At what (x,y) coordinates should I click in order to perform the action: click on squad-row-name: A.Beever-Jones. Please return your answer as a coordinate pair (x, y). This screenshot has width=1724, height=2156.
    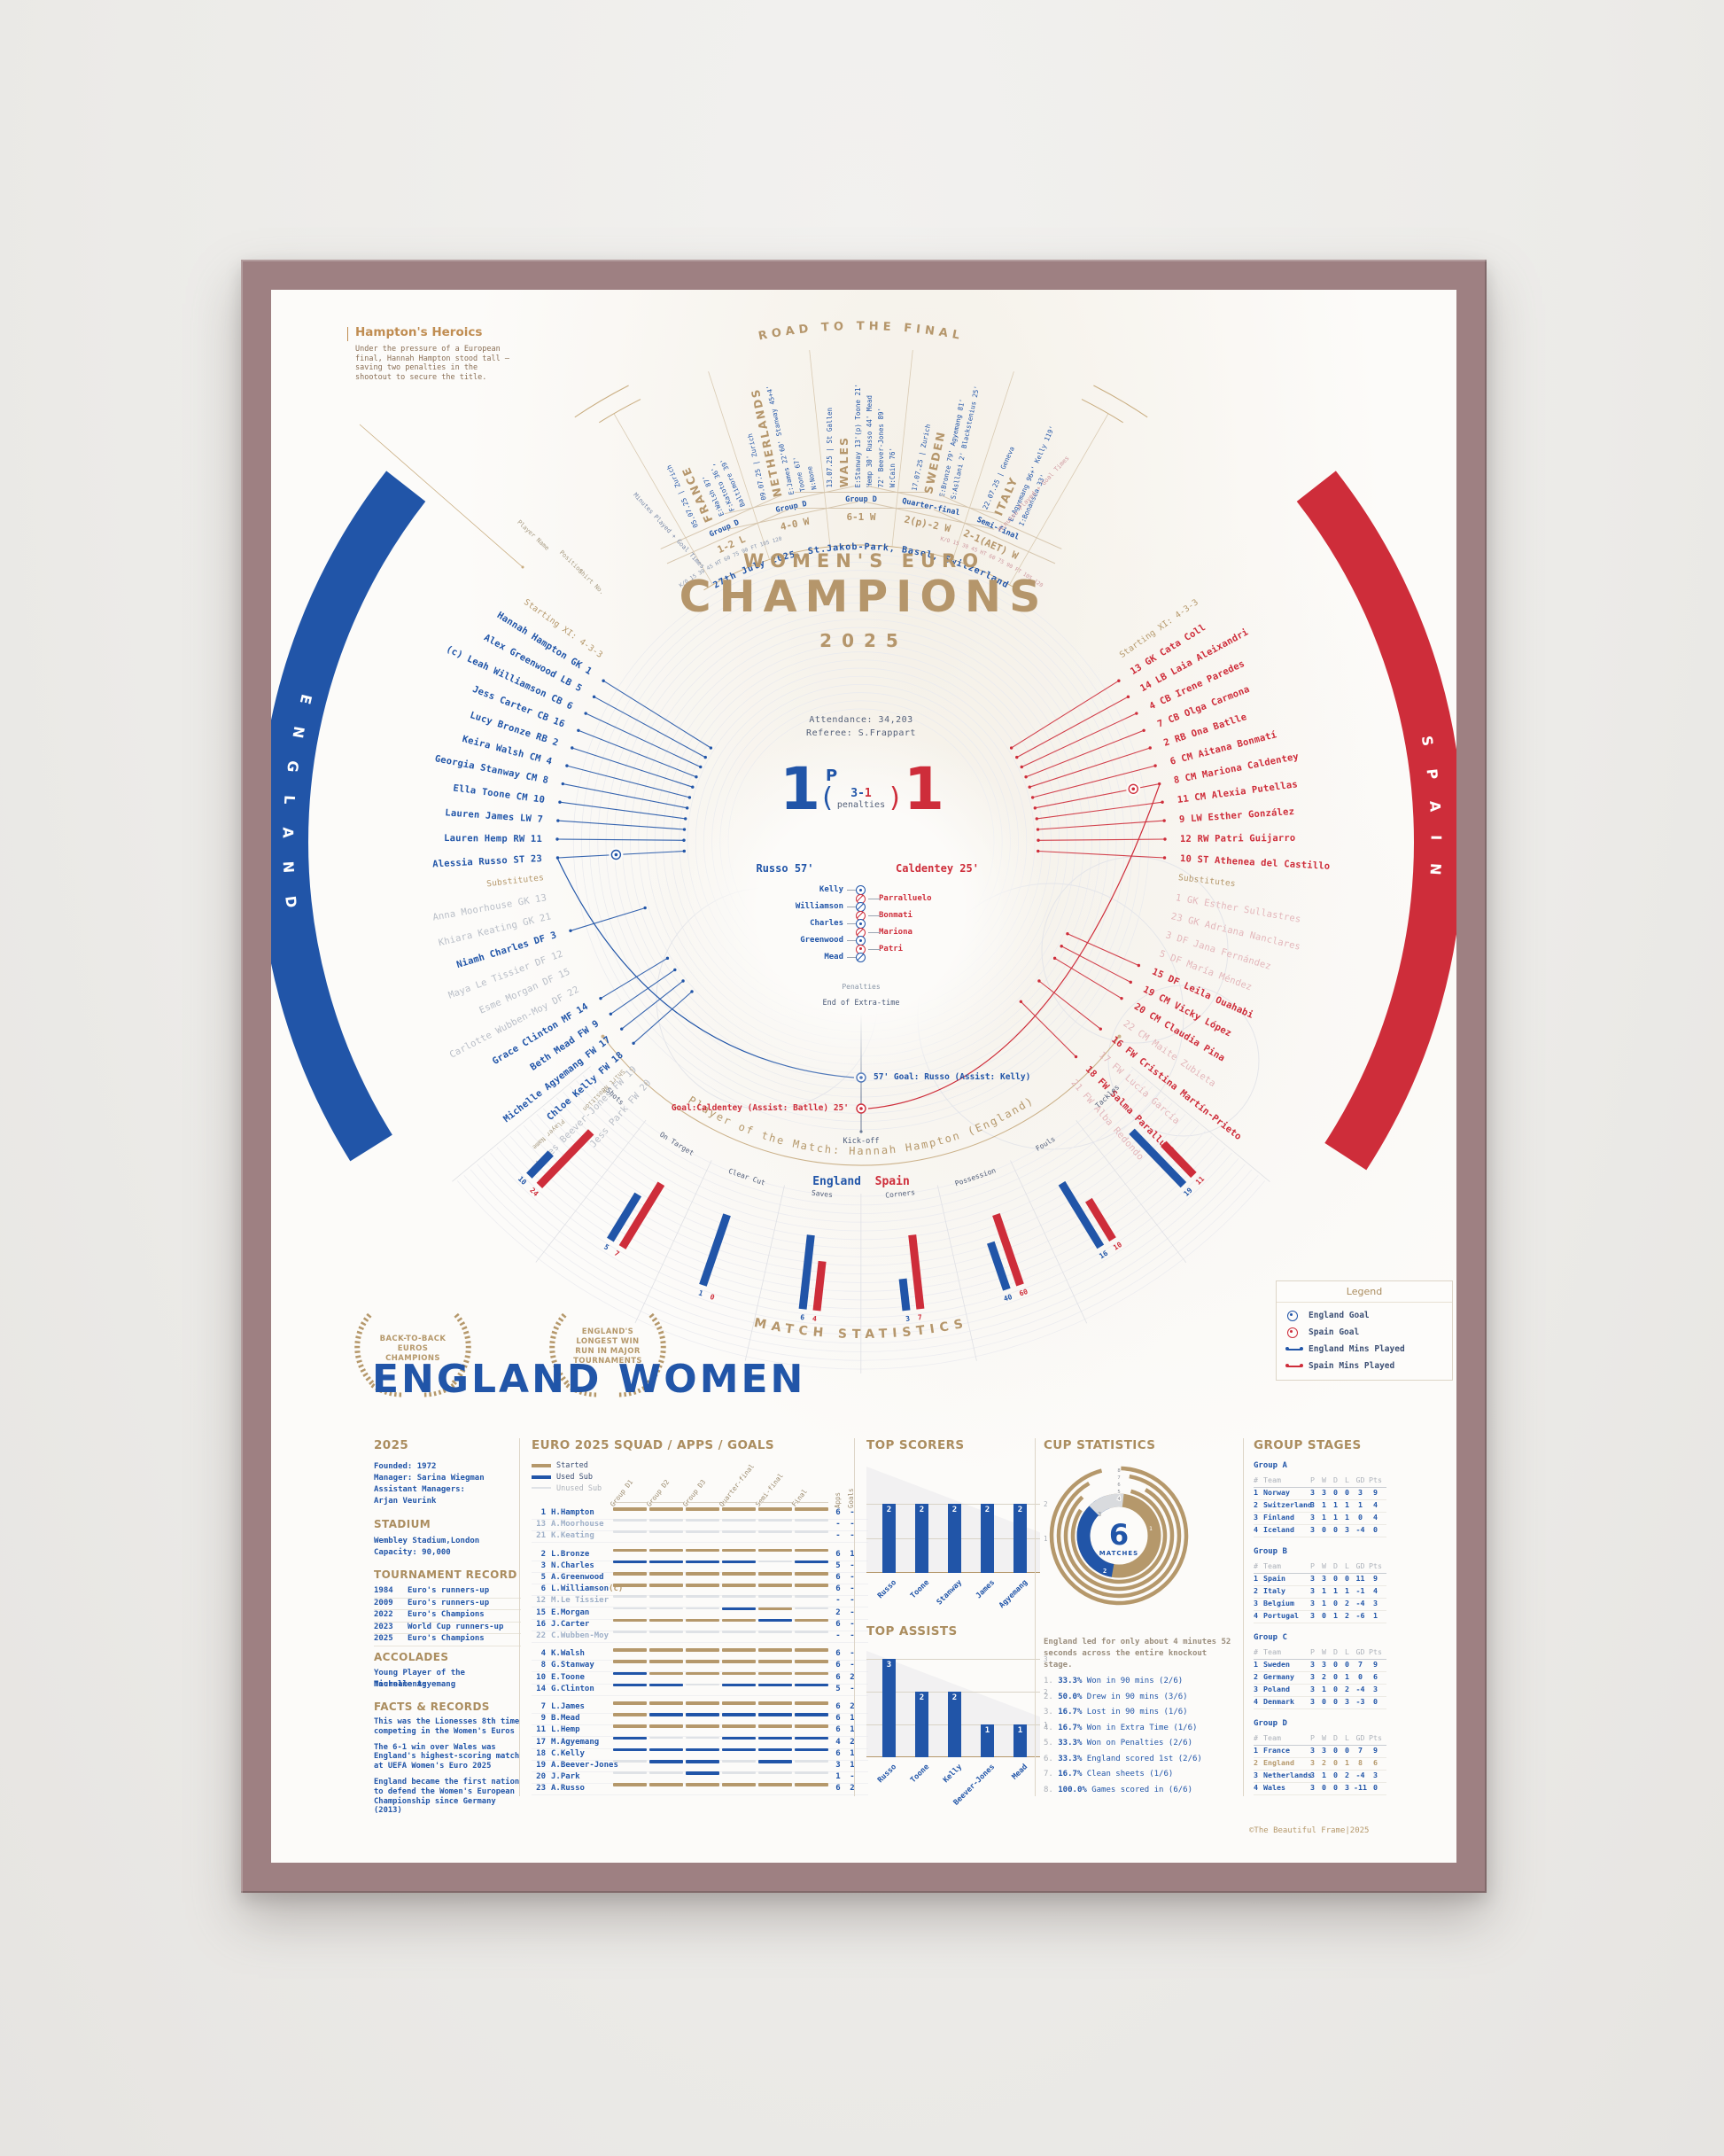
    Looking at the image, I should click on (584, 1765).